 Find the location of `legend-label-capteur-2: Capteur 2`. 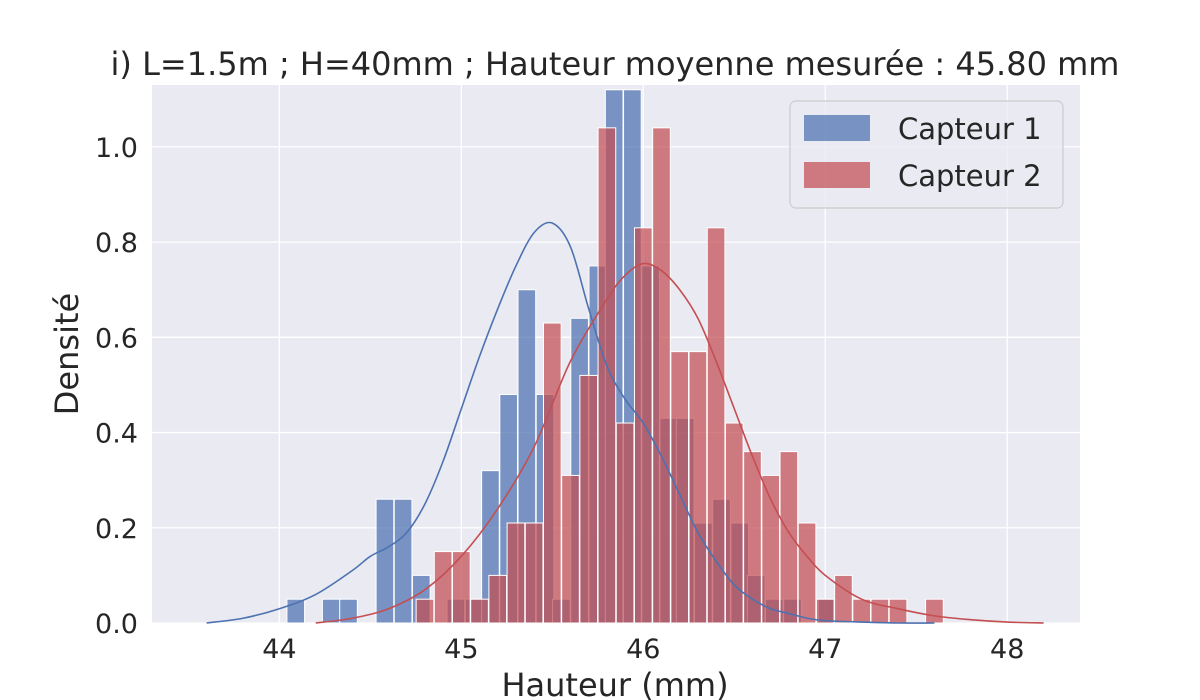

legend-label-capteur-2: Capteur 2 is located at coordinates (970, 176).